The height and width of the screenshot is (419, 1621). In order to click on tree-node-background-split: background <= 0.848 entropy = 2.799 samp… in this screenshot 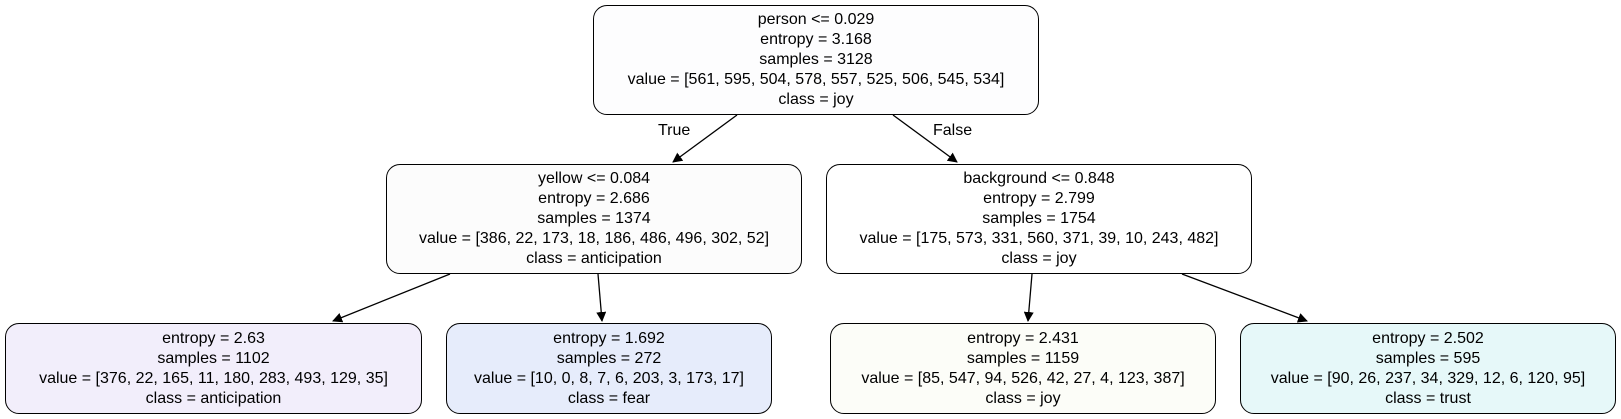, I will do `click(1039, 219)`.